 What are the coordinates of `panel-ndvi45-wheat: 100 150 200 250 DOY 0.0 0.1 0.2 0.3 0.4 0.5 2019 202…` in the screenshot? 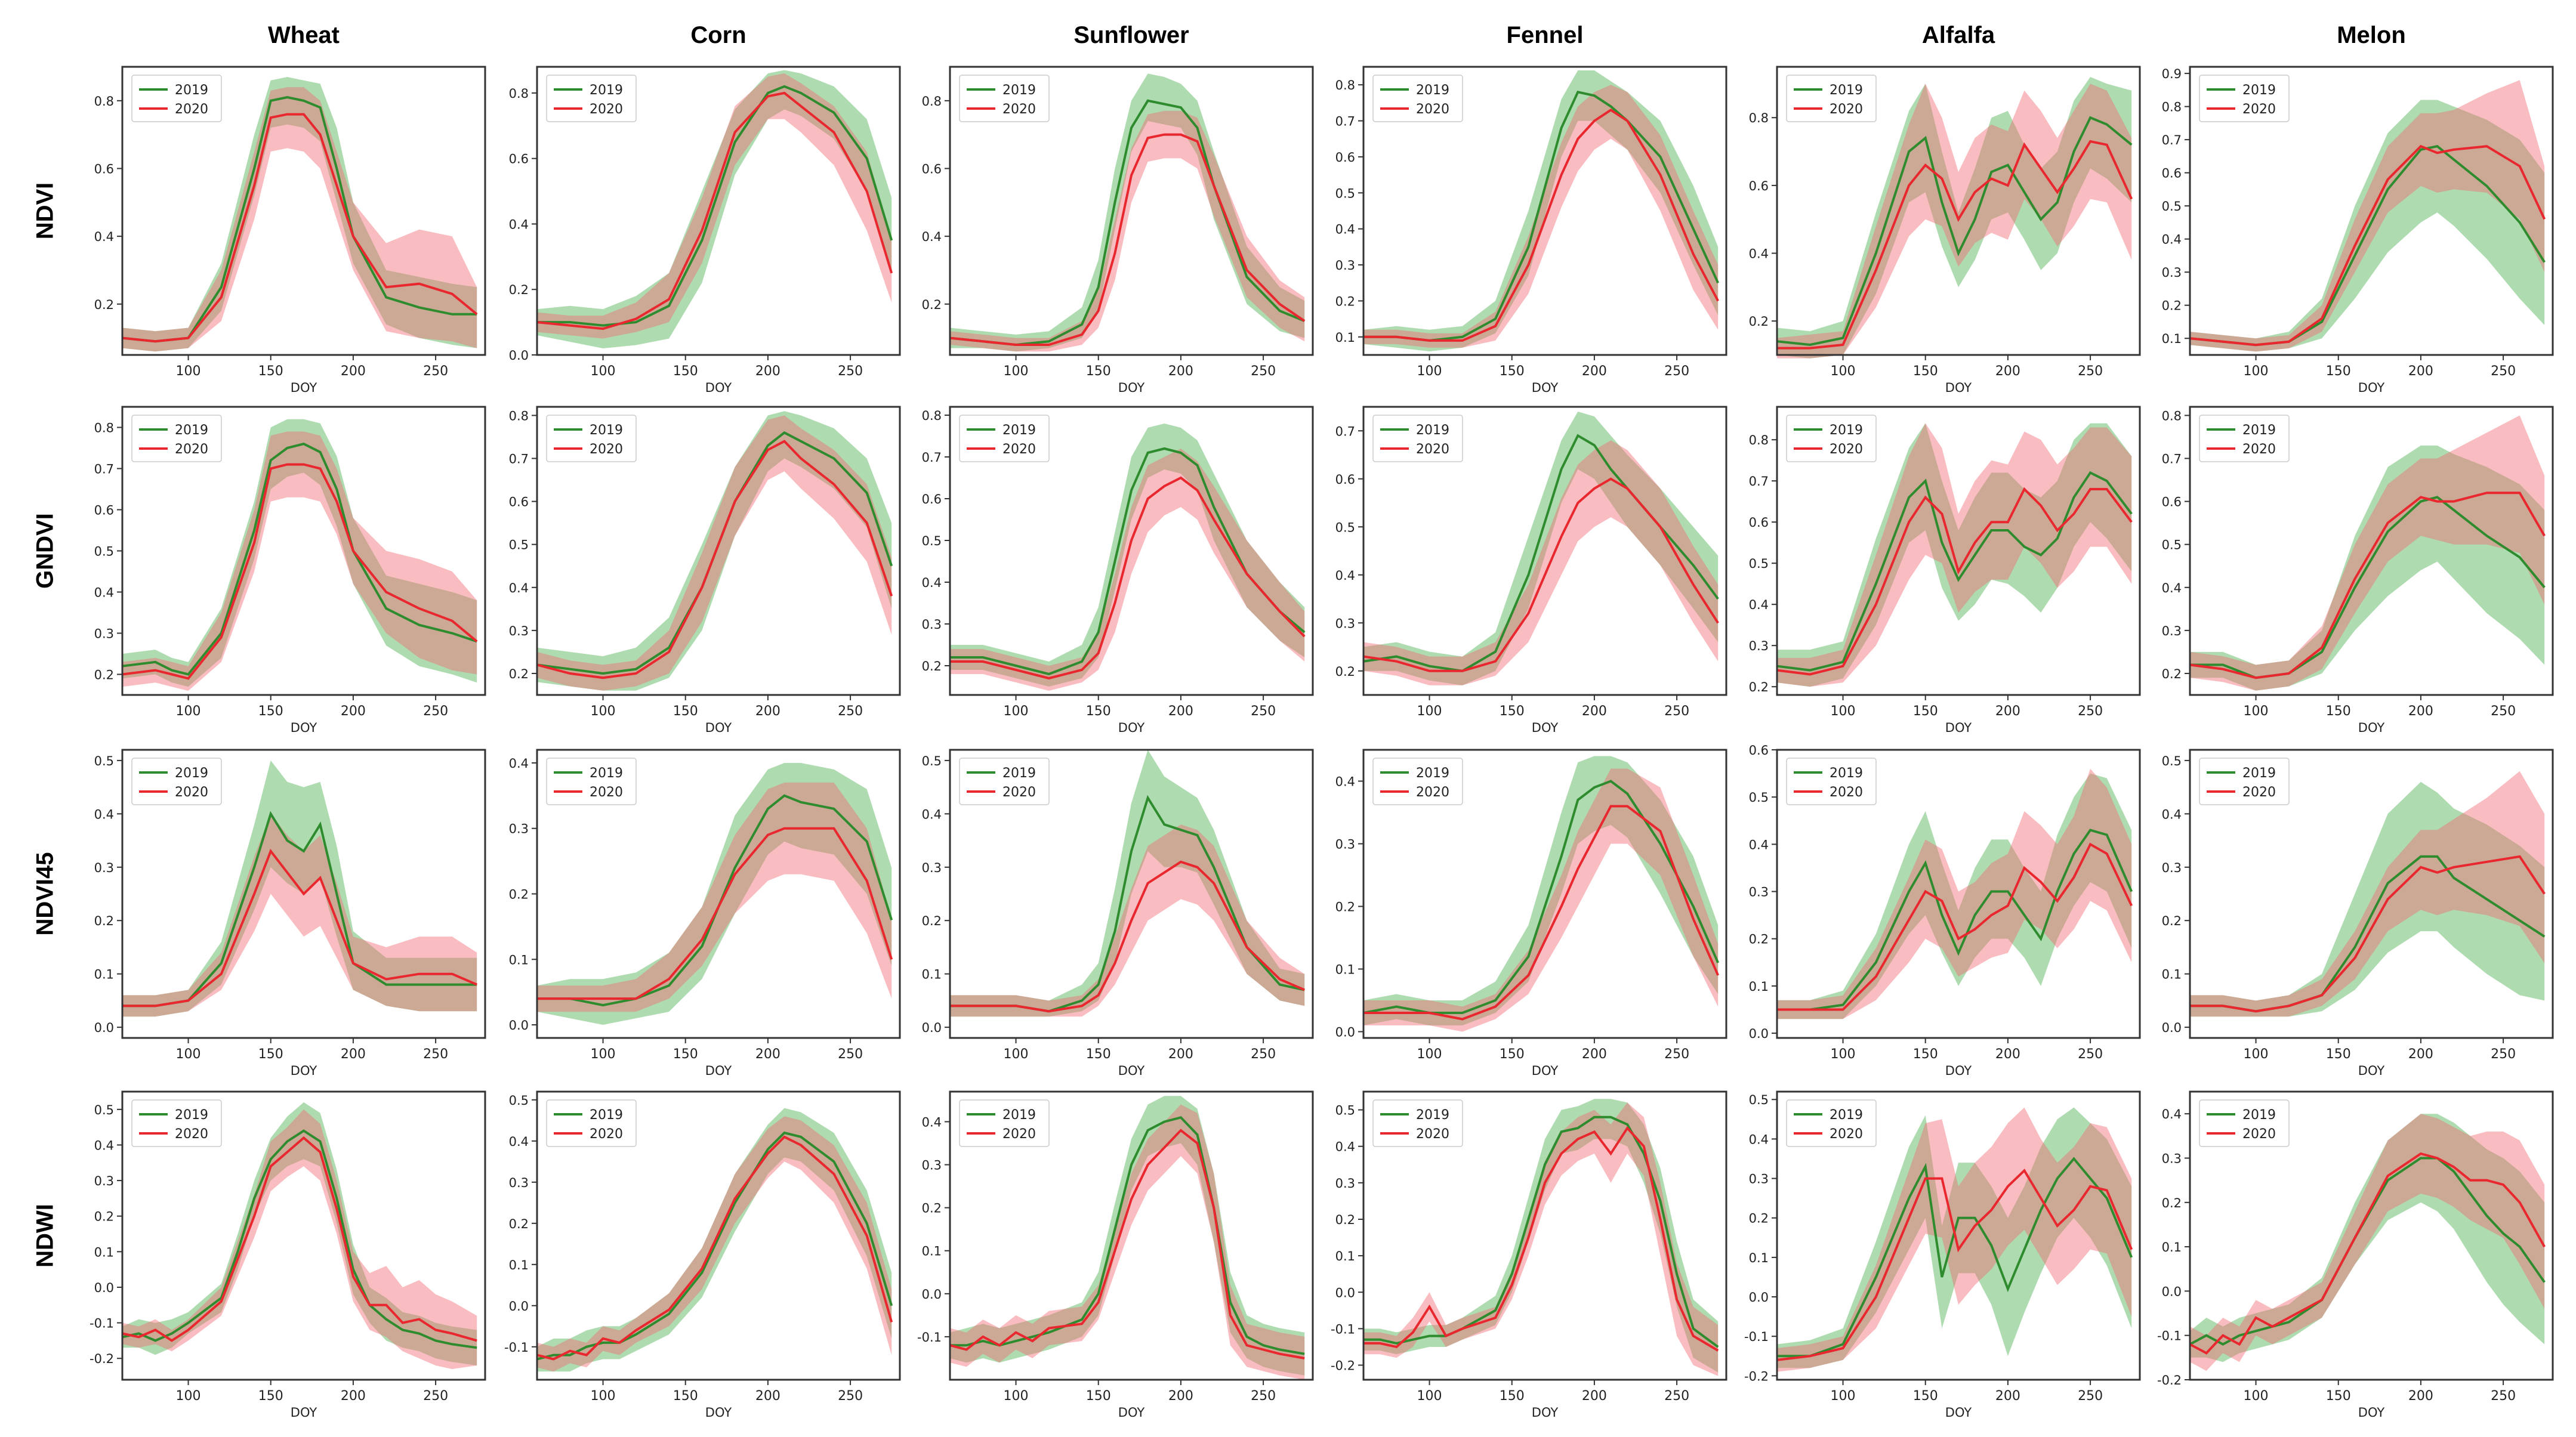 It's located at (290, 913).